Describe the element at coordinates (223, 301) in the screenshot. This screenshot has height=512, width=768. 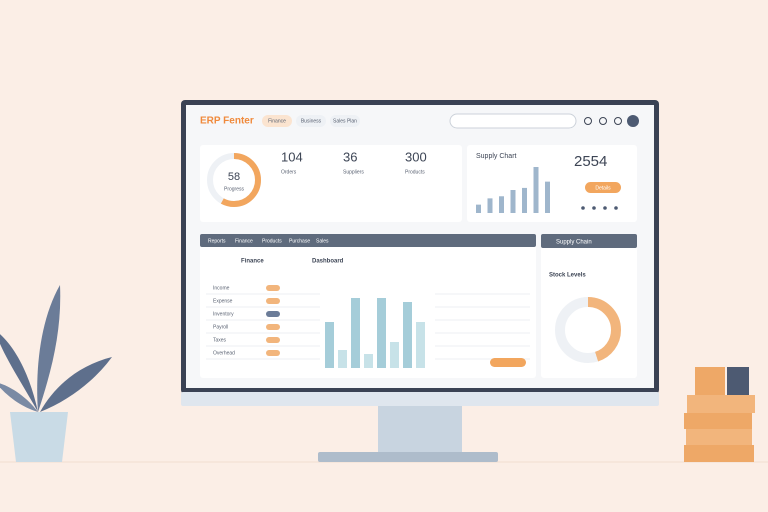
I see `row-label: Expense` at that location.